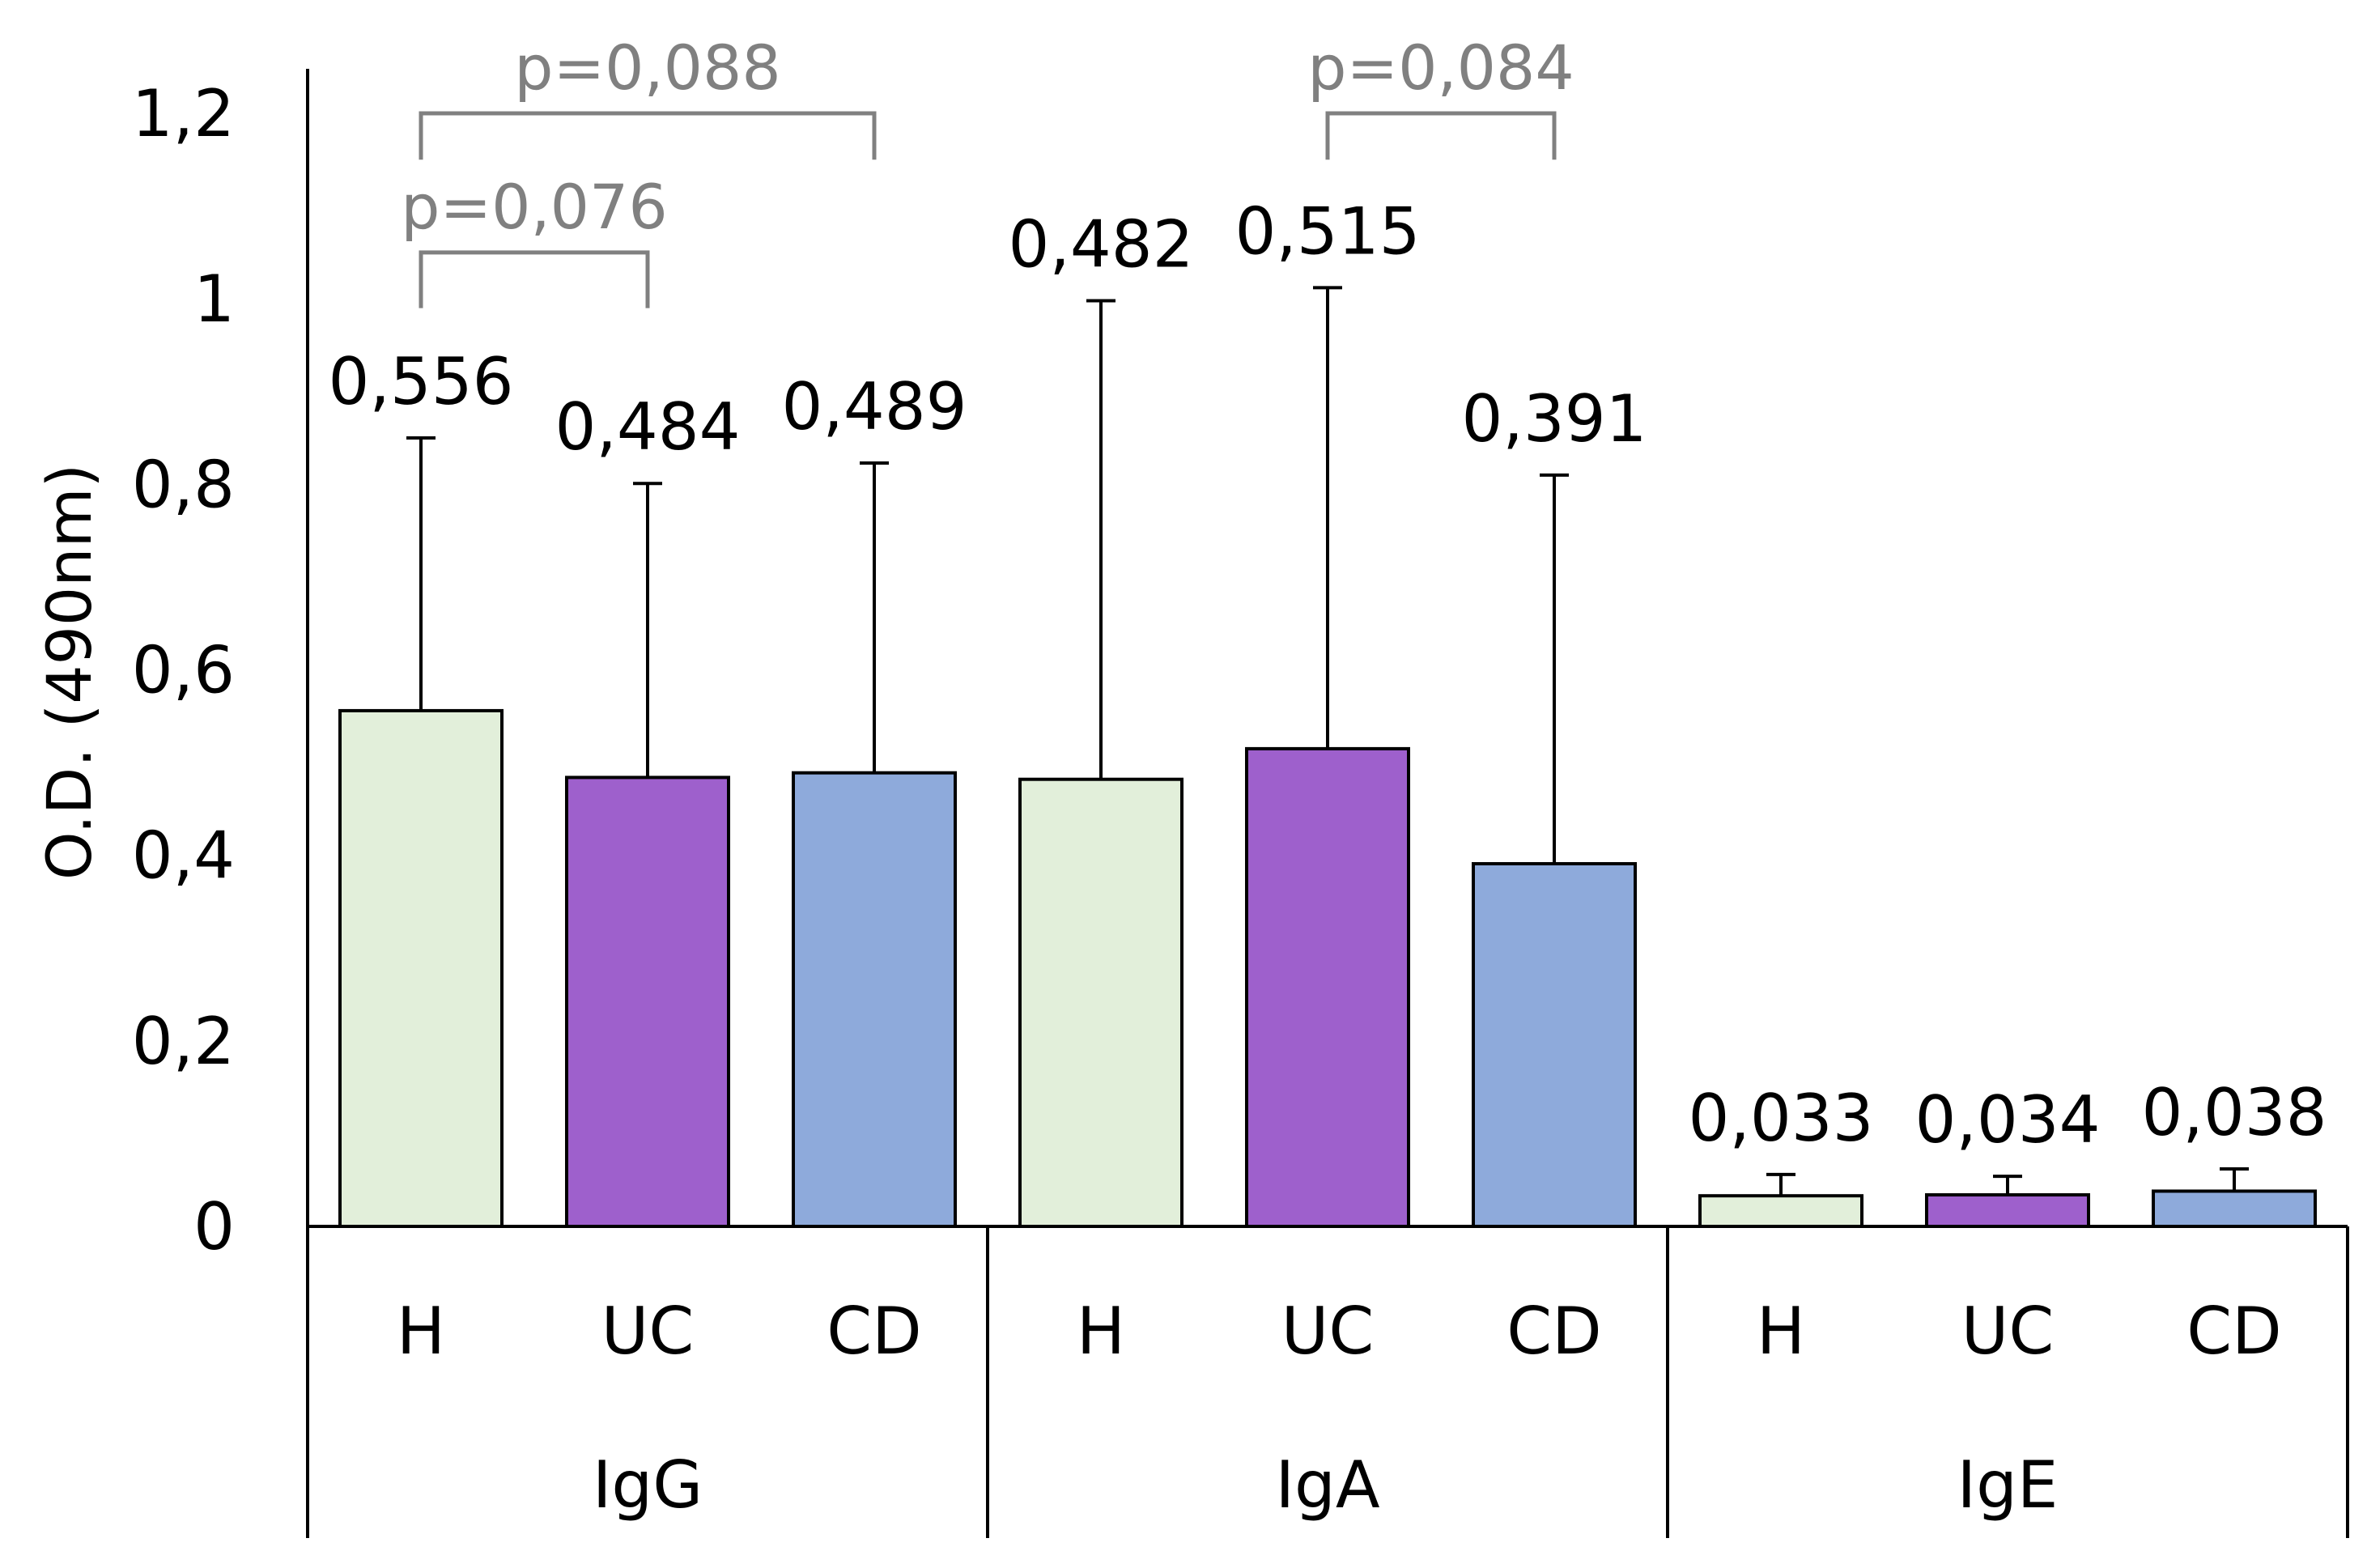 The width and height of the screenshot is (2367, 1568). Describe the element at coordinates (535, 207) in the screenshot. I see `p-value-label: p=0,076` at that location.